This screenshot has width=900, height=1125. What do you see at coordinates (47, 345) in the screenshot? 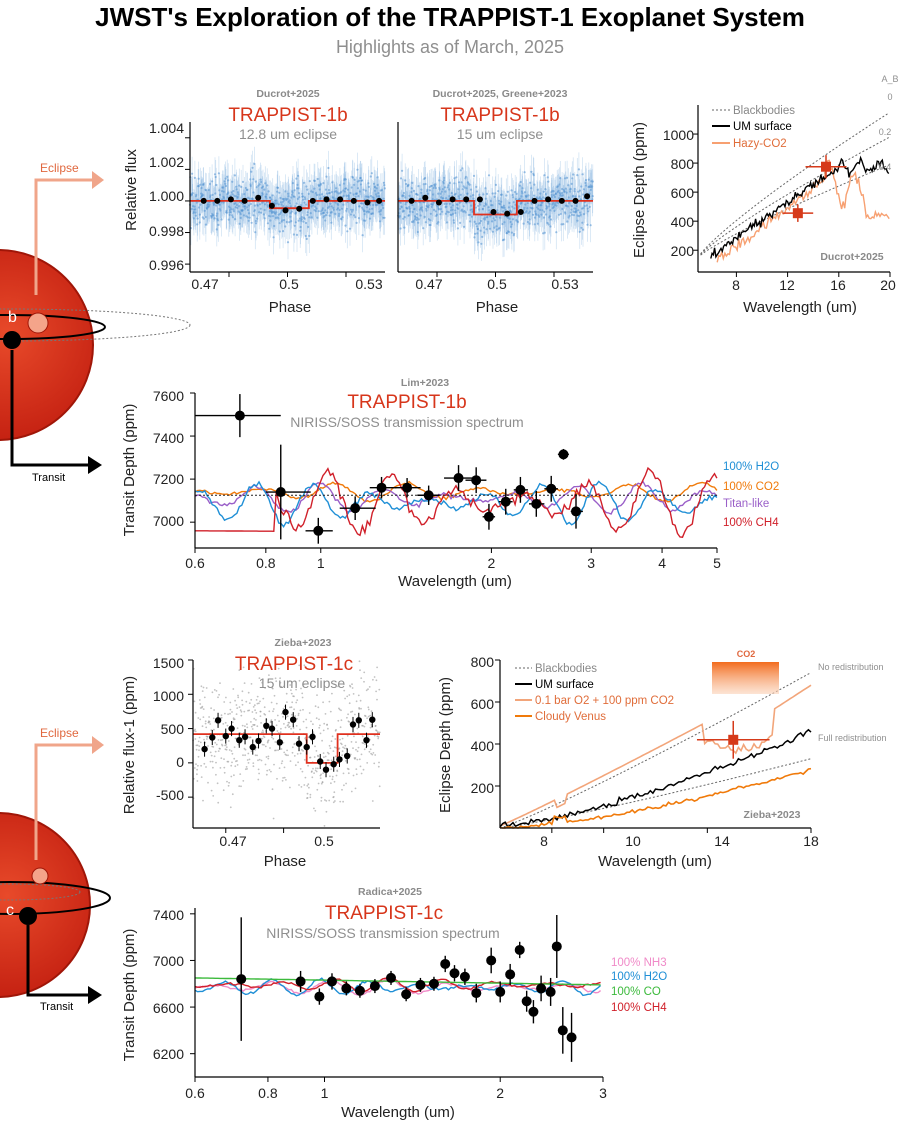
I see `star-trappist1-upper` at bounding box center [47, 345].